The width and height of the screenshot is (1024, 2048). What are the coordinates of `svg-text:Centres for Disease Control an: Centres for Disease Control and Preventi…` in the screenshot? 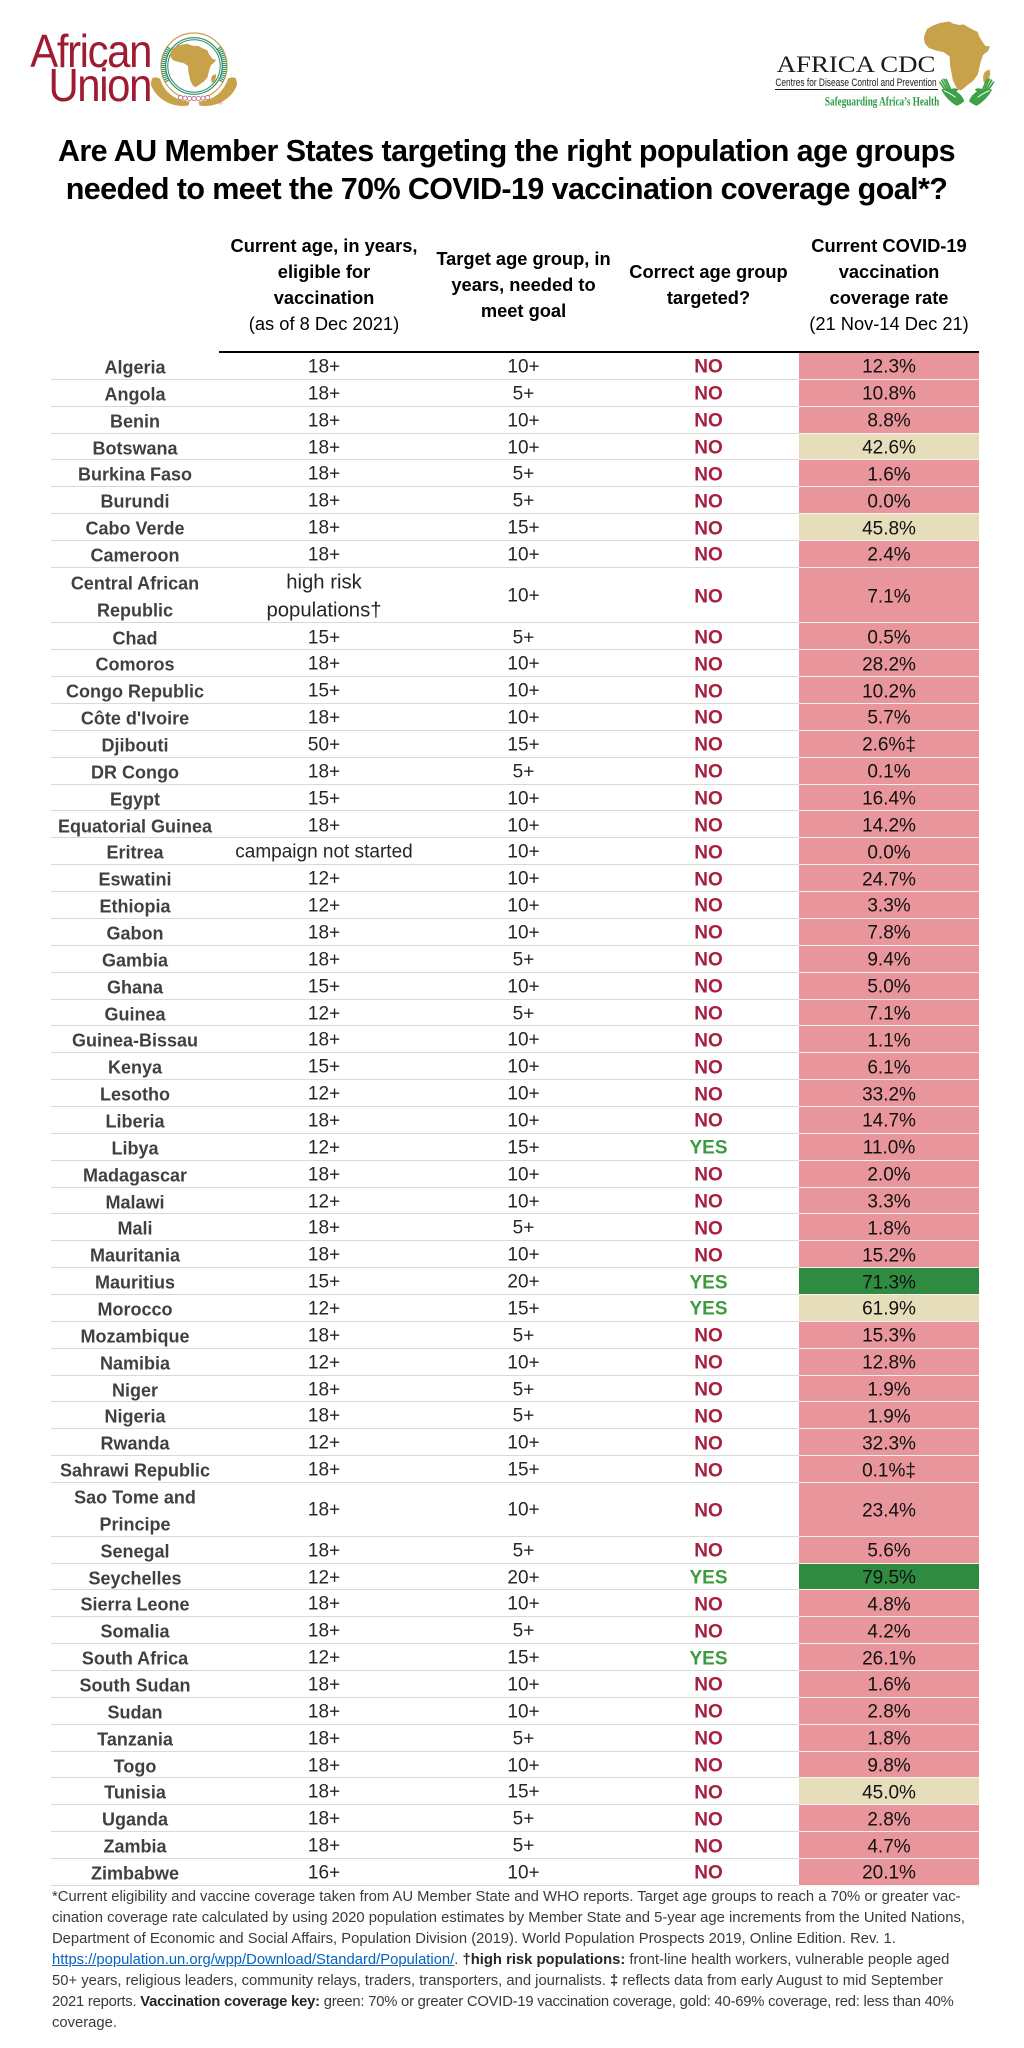 It's located at (855, 83).